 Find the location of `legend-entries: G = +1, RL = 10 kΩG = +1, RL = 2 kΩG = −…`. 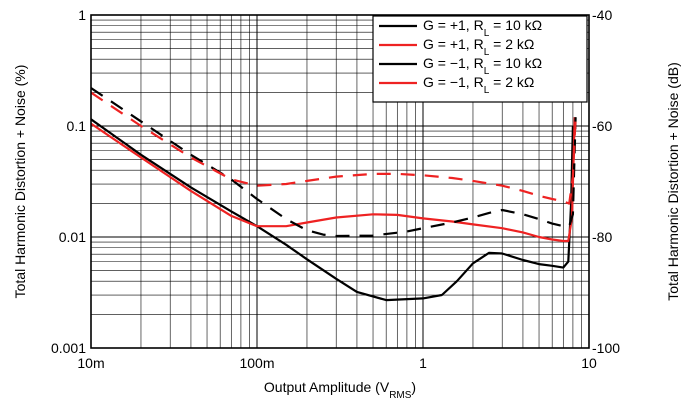

legend-entries: G = +1, RL = 10 kΩG = +1, RL = 2 kΩG = −… is located at coordinates (460, 56).